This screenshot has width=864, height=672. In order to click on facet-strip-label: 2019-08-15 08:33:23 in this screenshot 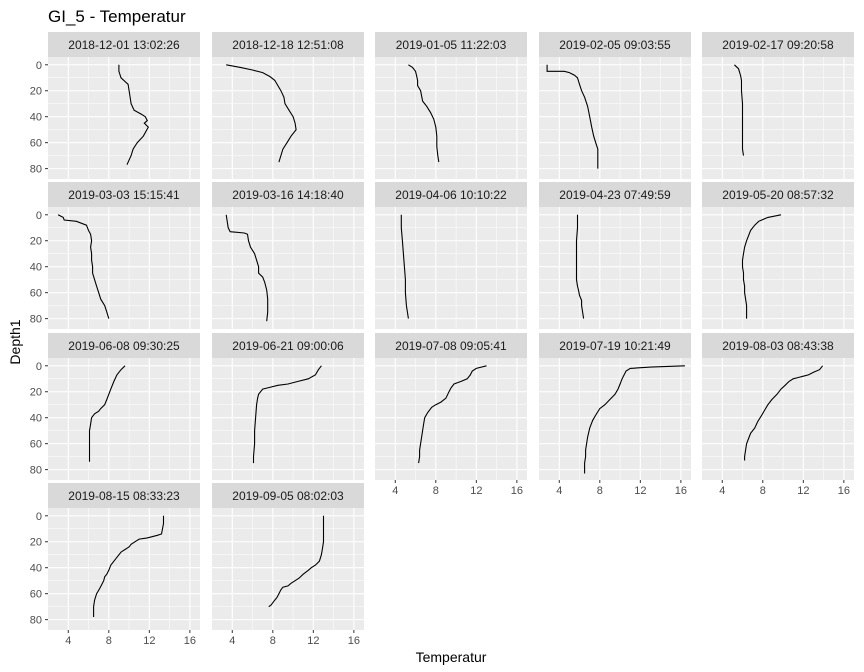, I will do `click(124, 496)`.